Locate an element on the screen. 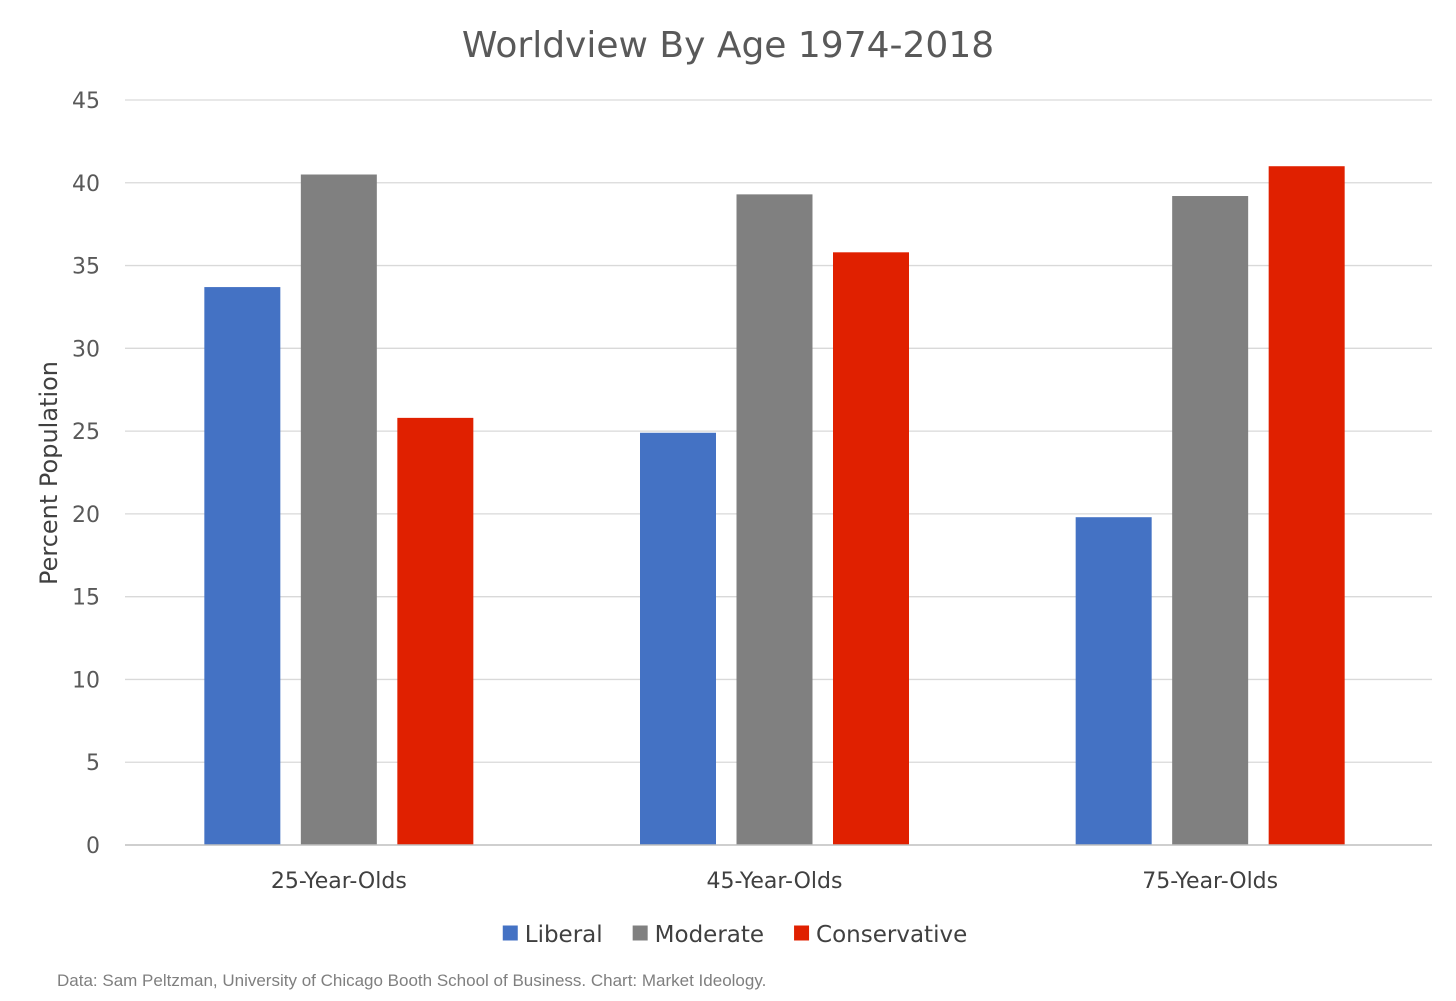  legend-item-moderate: Moderate is located at coordinates (698, 935).